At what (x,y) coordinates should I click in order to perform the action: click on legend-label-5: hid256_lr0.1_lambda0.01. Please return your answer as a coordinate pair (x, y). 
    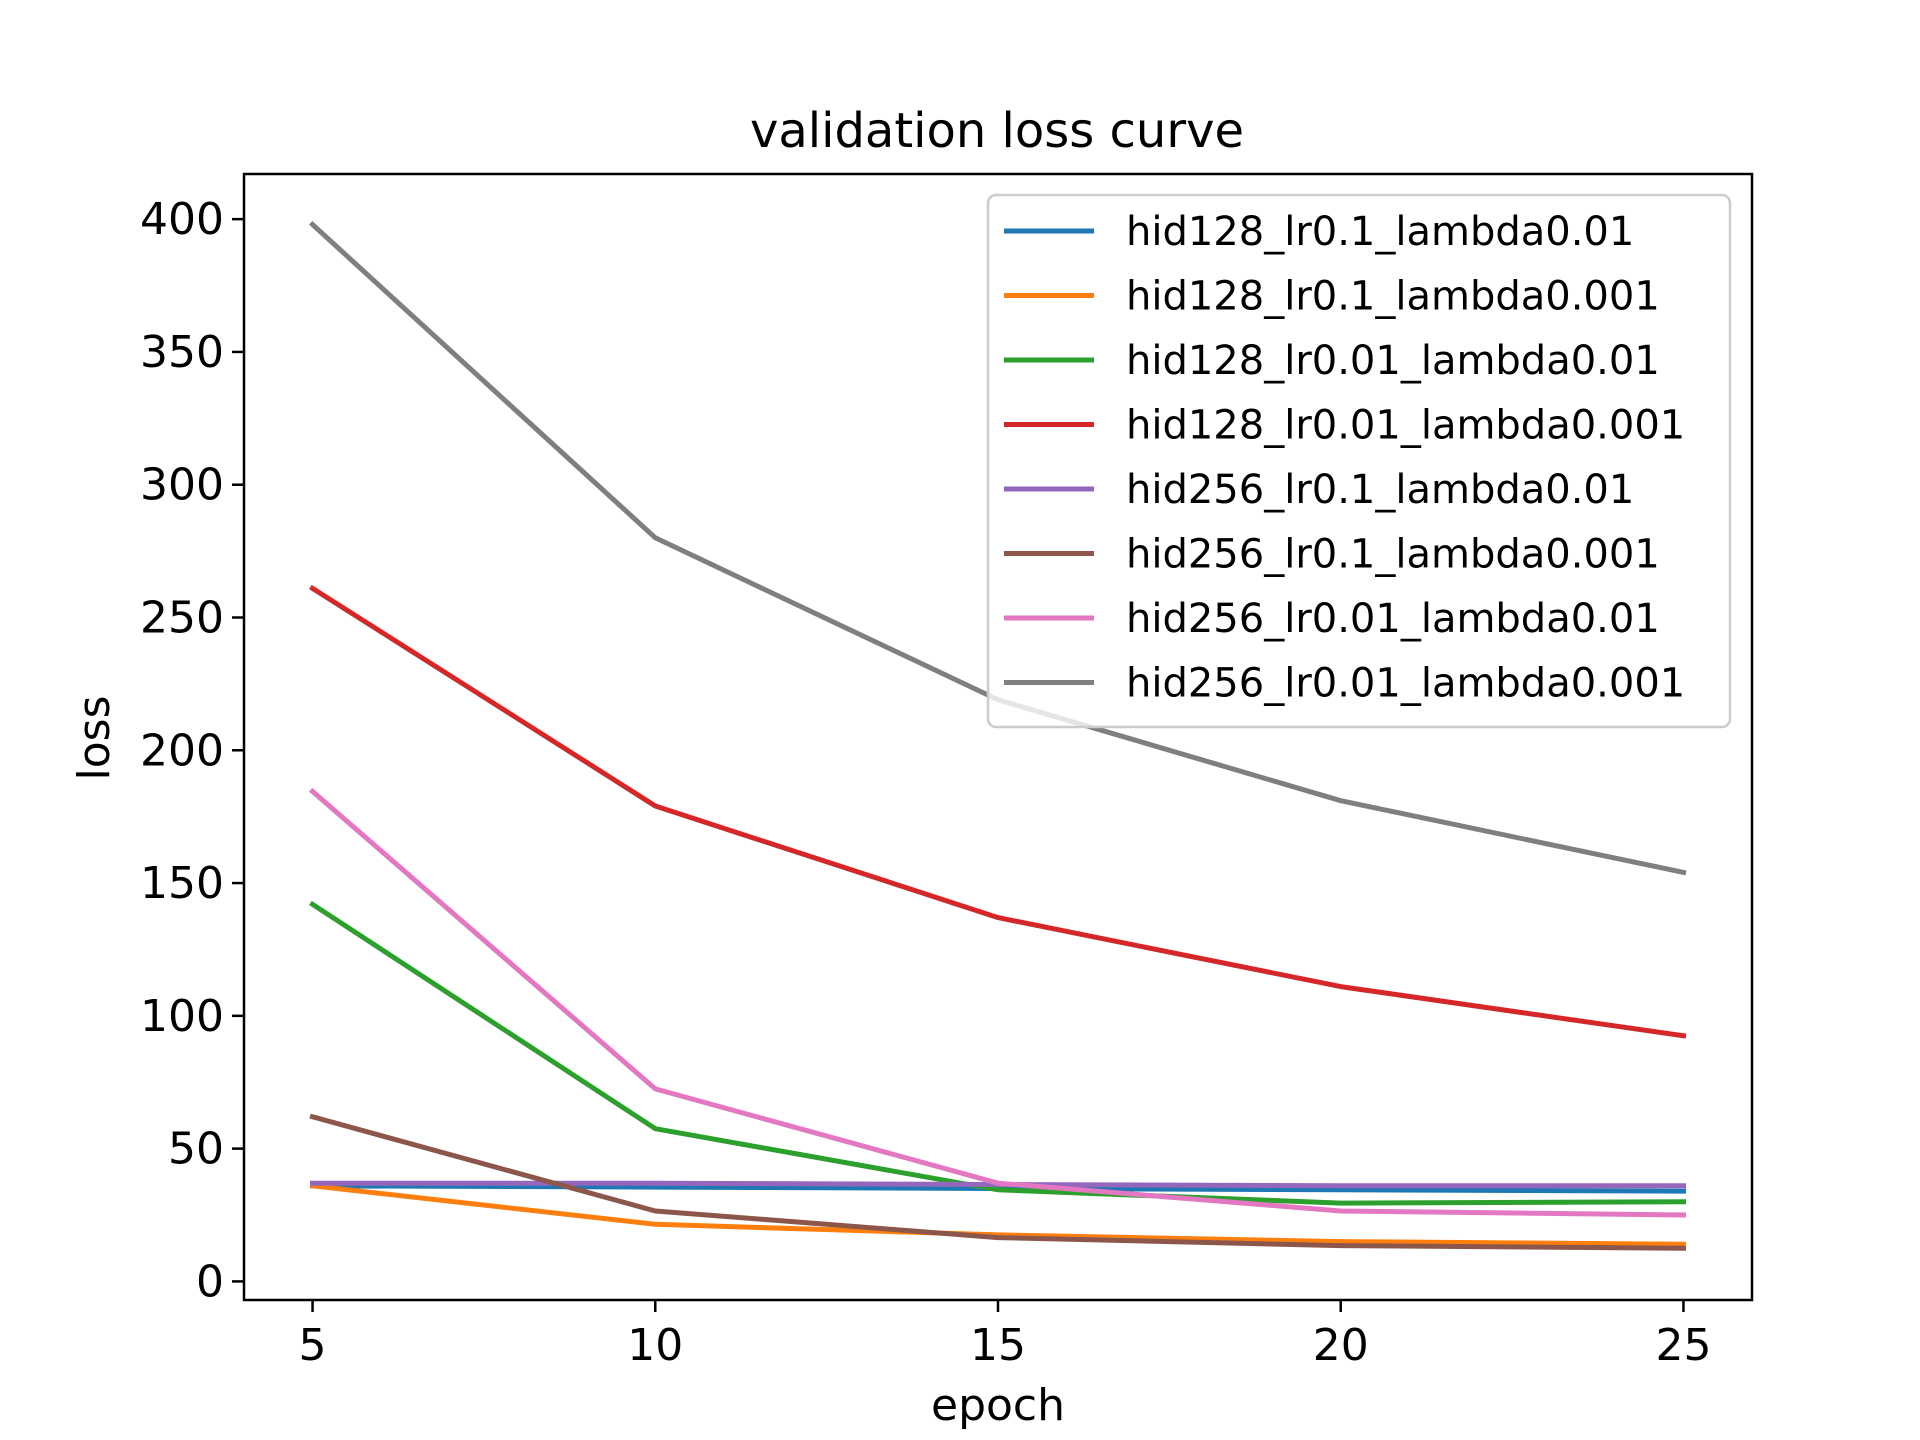
    Looking at the image, I should click on (1380, 490).